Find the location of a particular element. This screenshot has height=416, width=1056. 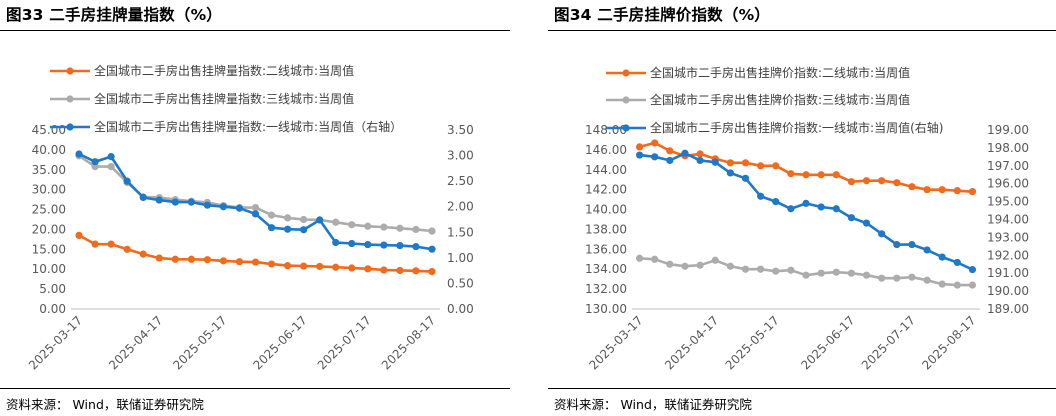

y-right-tick-label: 195.00 is located at coordinates (1008, 202).